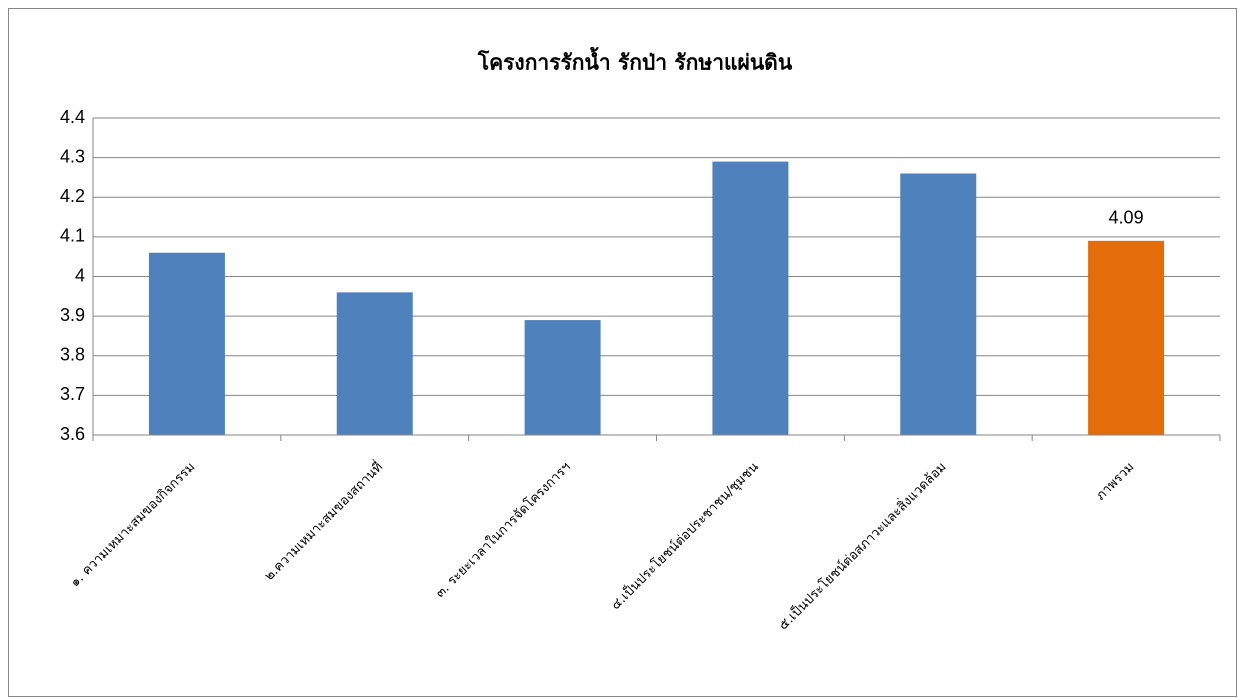 The image size is (1238, 698). I want to click on y-tick-label: 3.6, so click(72, 434).